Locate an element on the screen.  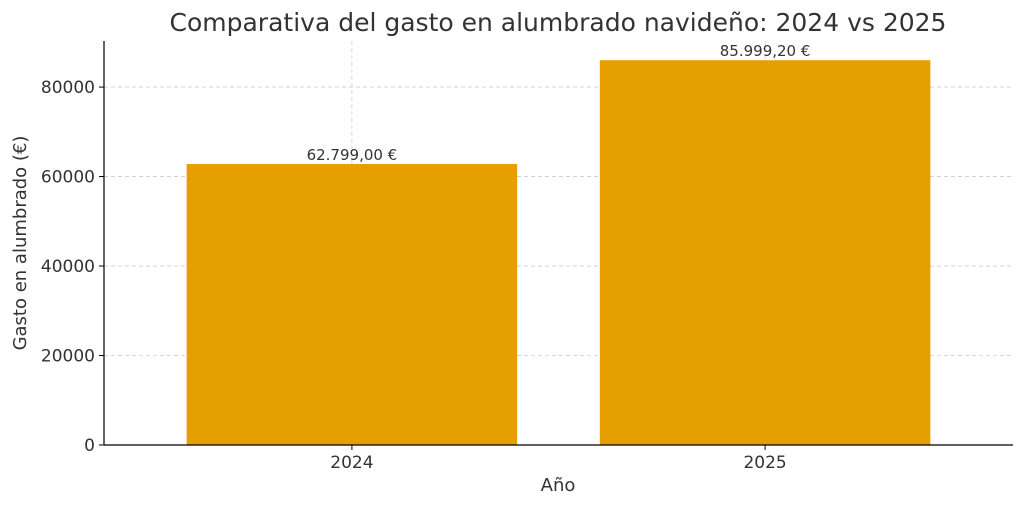
x-axis-label: Año is located at coordinates (558, 485).